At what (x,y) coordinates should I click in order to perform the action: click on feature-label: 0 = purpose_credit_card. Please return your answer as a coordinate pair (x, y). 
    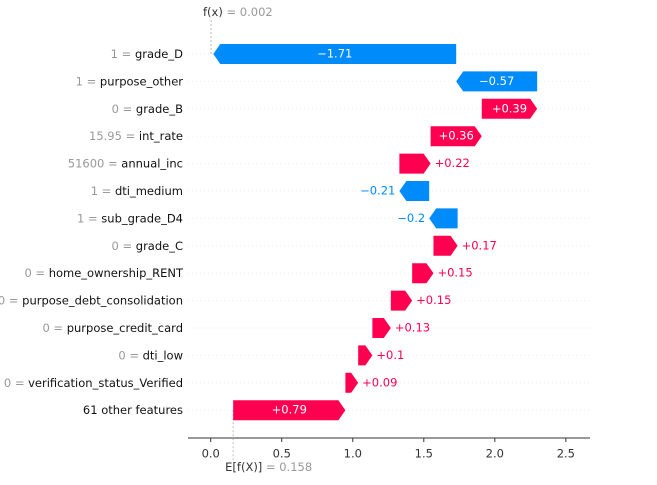
    Looking at the image, I should click on (112, 328).